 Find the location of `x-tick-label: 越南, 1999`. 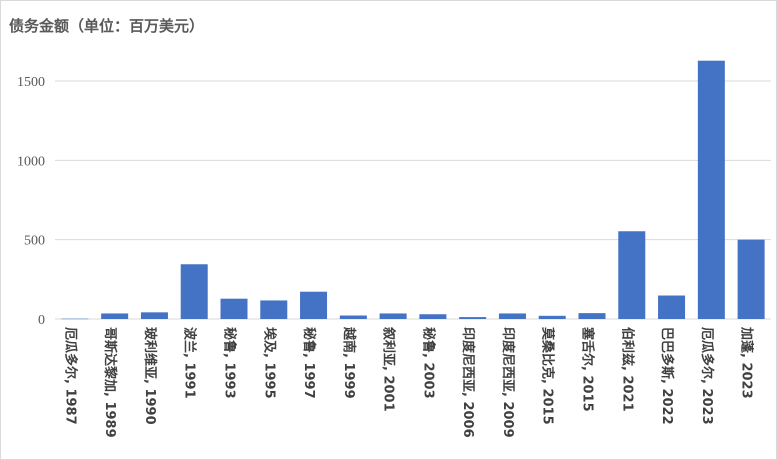

x-tick-label: 越南, 1999 is located at coordinates (349, 362).